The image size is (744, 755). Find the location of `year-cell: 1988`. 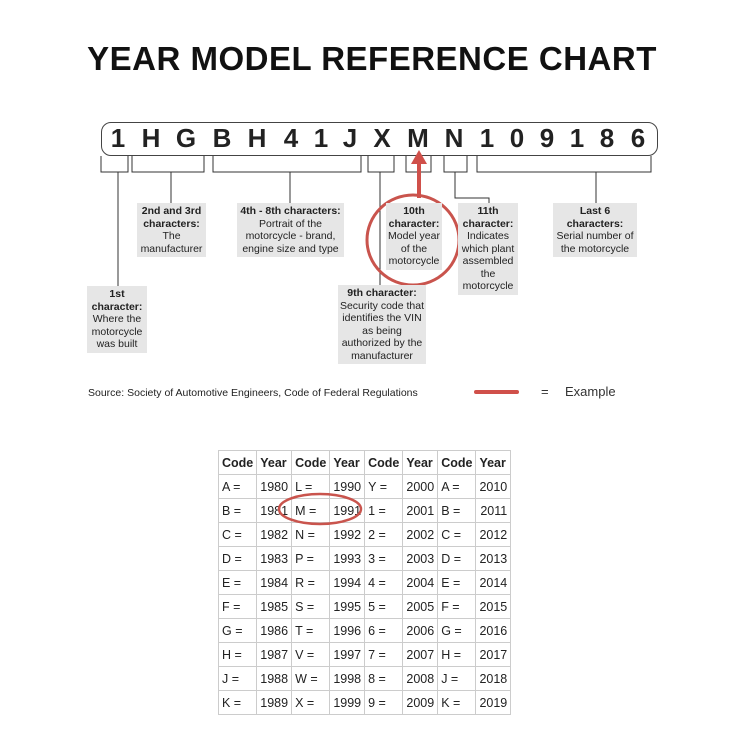

year-cell: 1988 is located at coordinates (274, 678).